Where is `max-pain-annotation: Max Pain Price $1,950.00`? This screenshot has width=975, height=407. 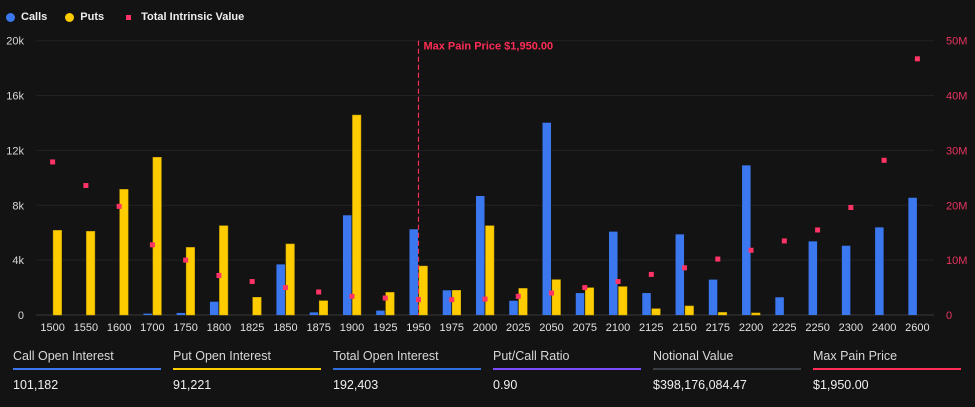 max-pain-annotation: Max Pain Price $1,950.00 is located at coordinates (488, 47).